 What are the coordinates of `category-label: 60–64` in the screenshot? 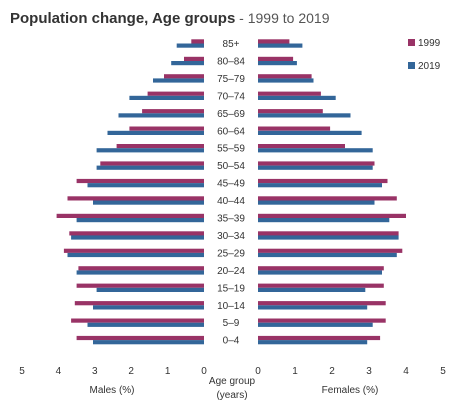 It's located at (231, 131).